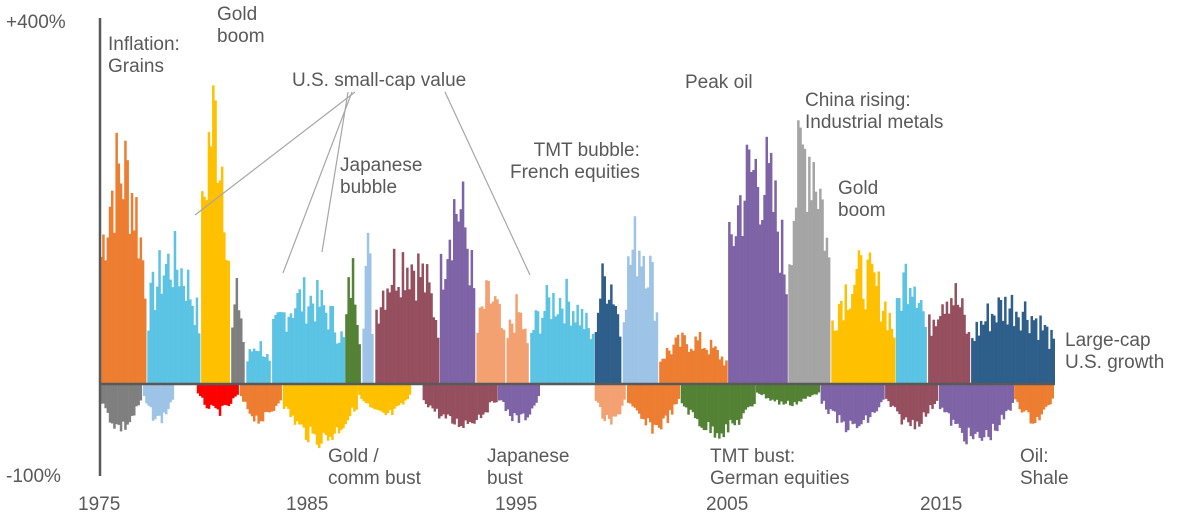  I want to click on annotation-peak-oil: Peak oil, so click(719, 82).